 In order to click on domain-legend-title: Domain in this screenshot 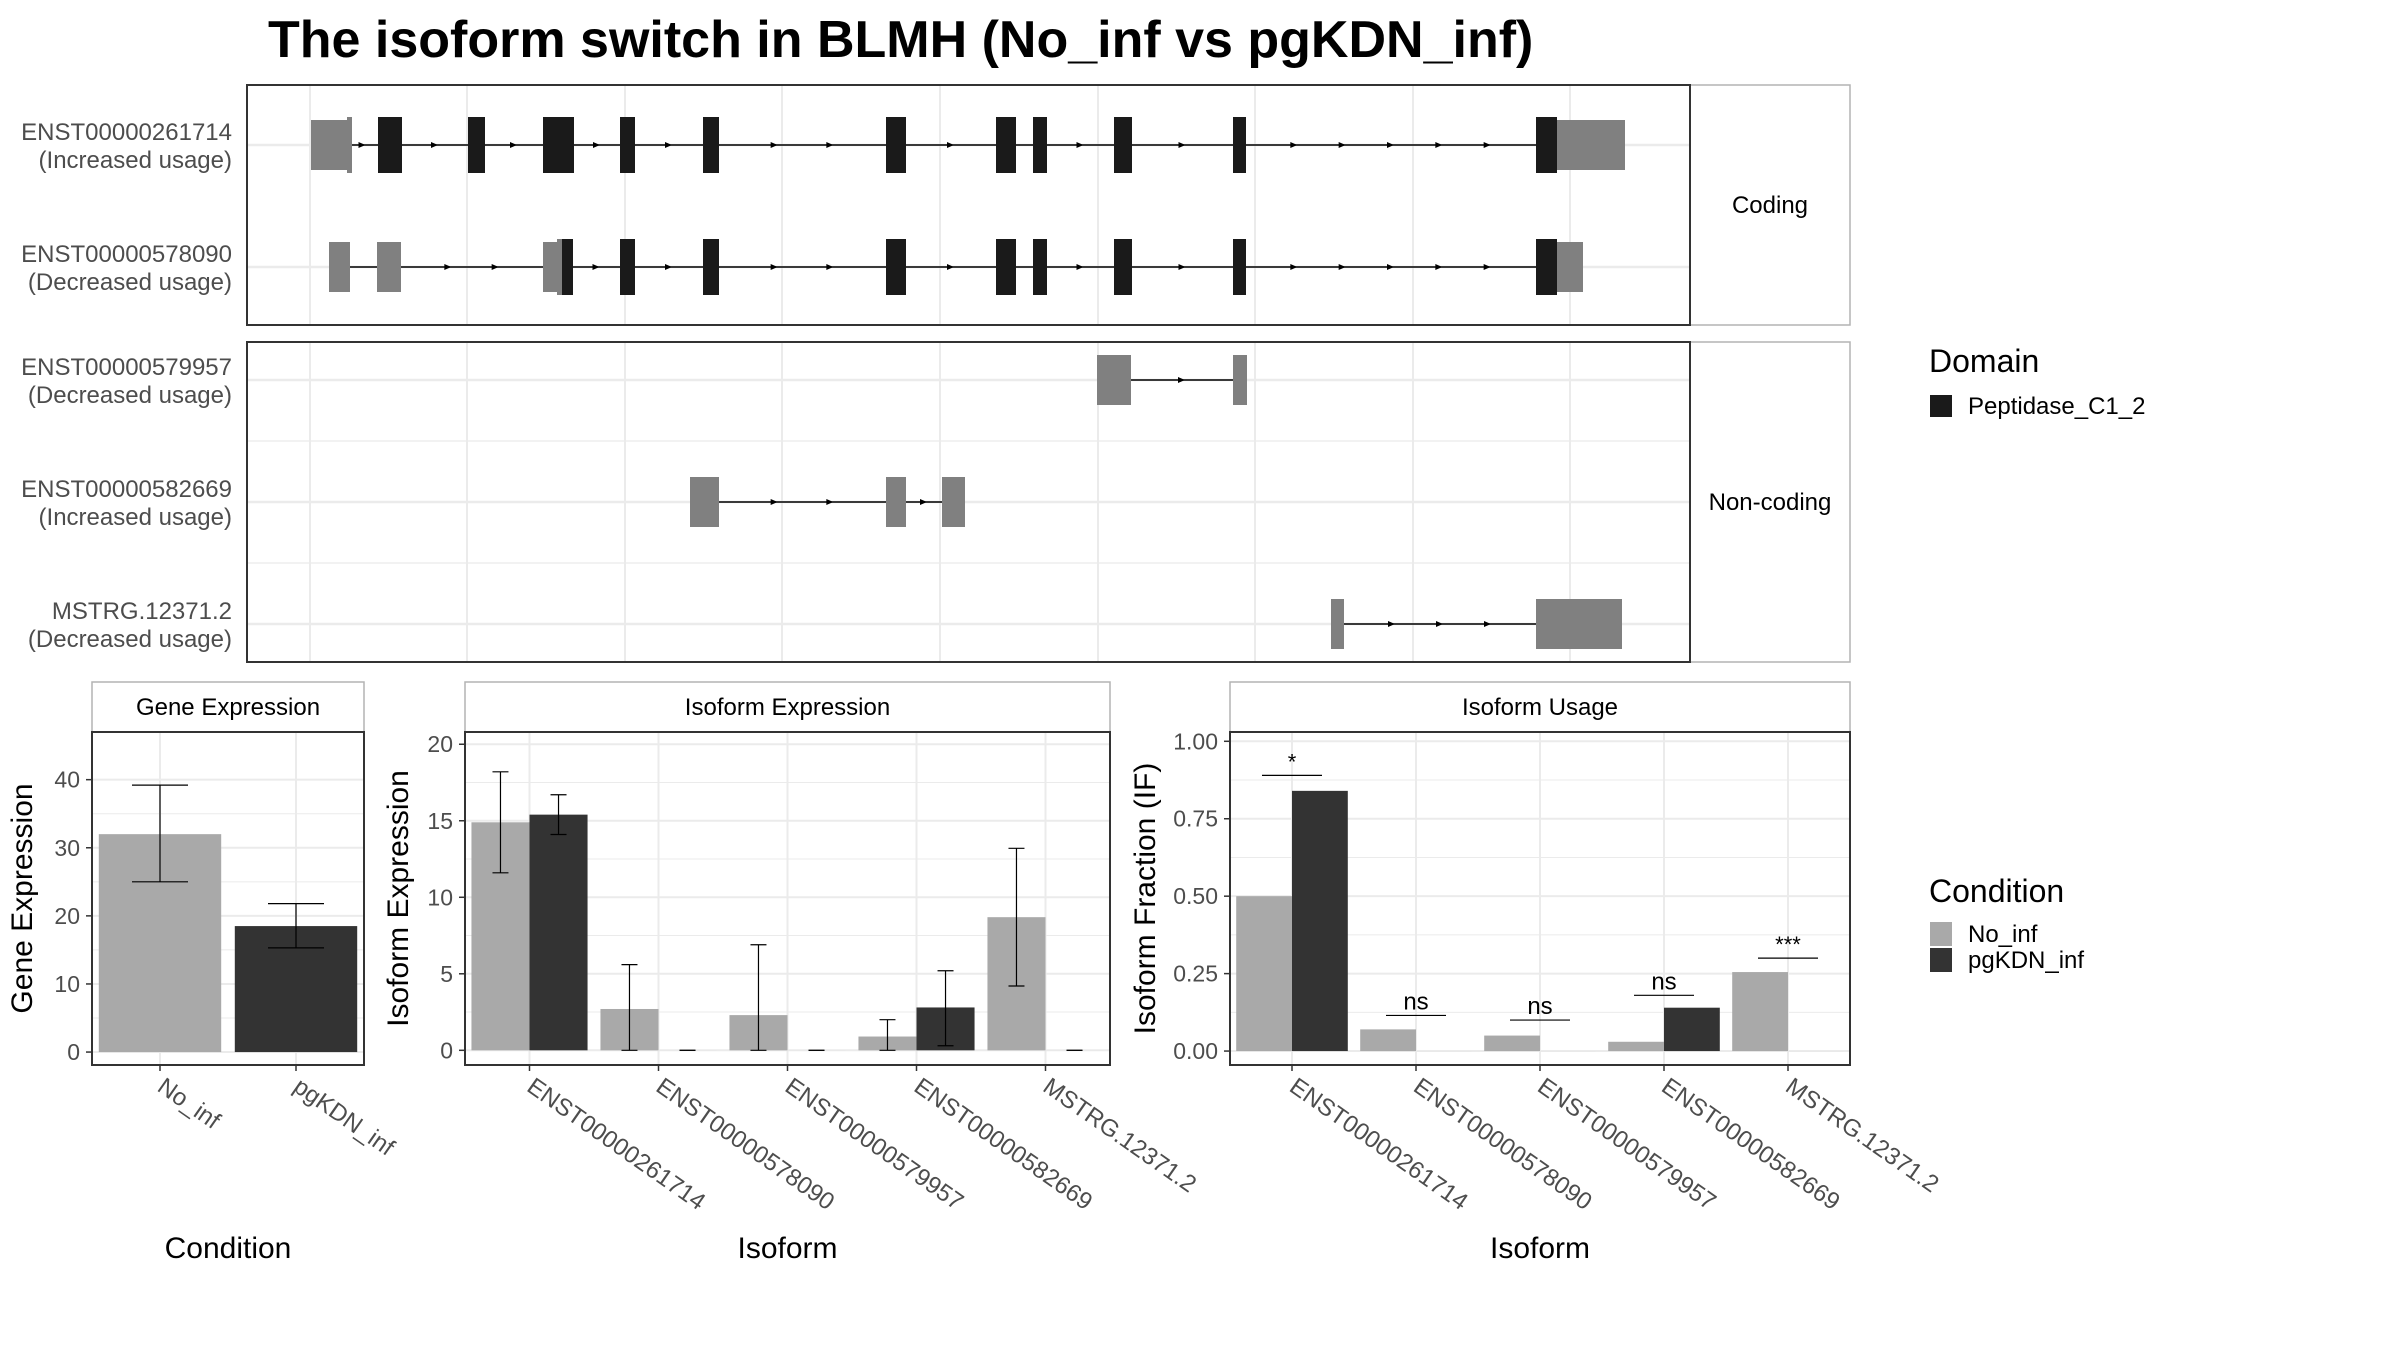, I will do `click(1984, 361)`.